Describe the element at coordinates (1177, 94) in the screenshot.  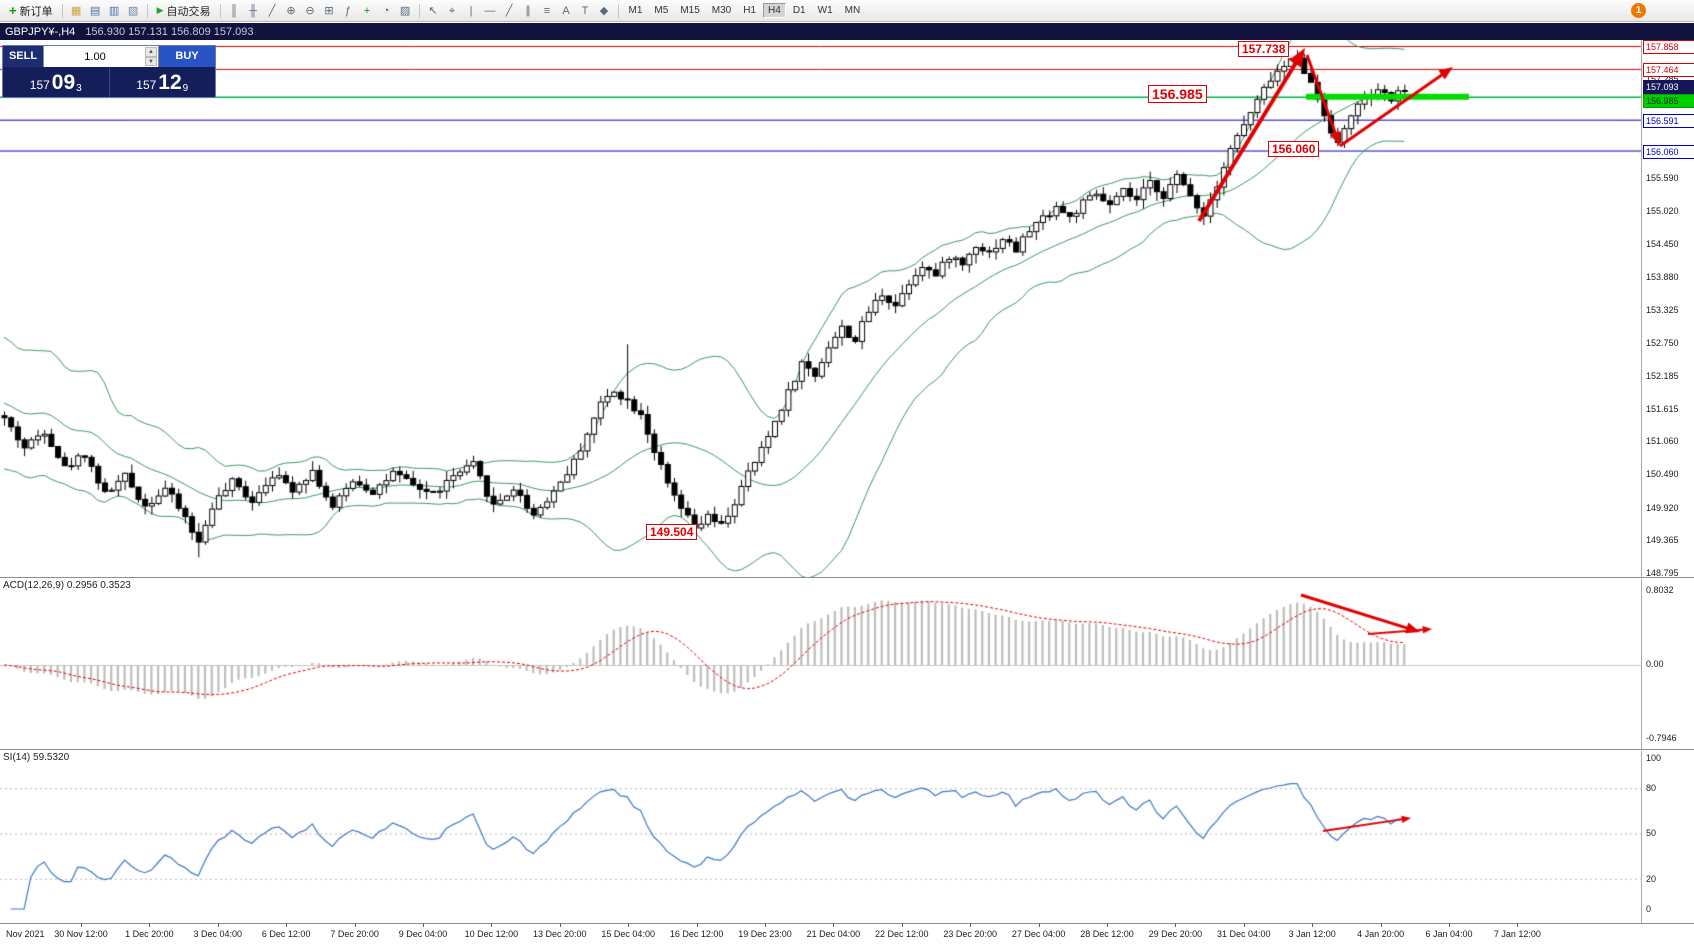
I see `price-annotation: 156.985` at that location.